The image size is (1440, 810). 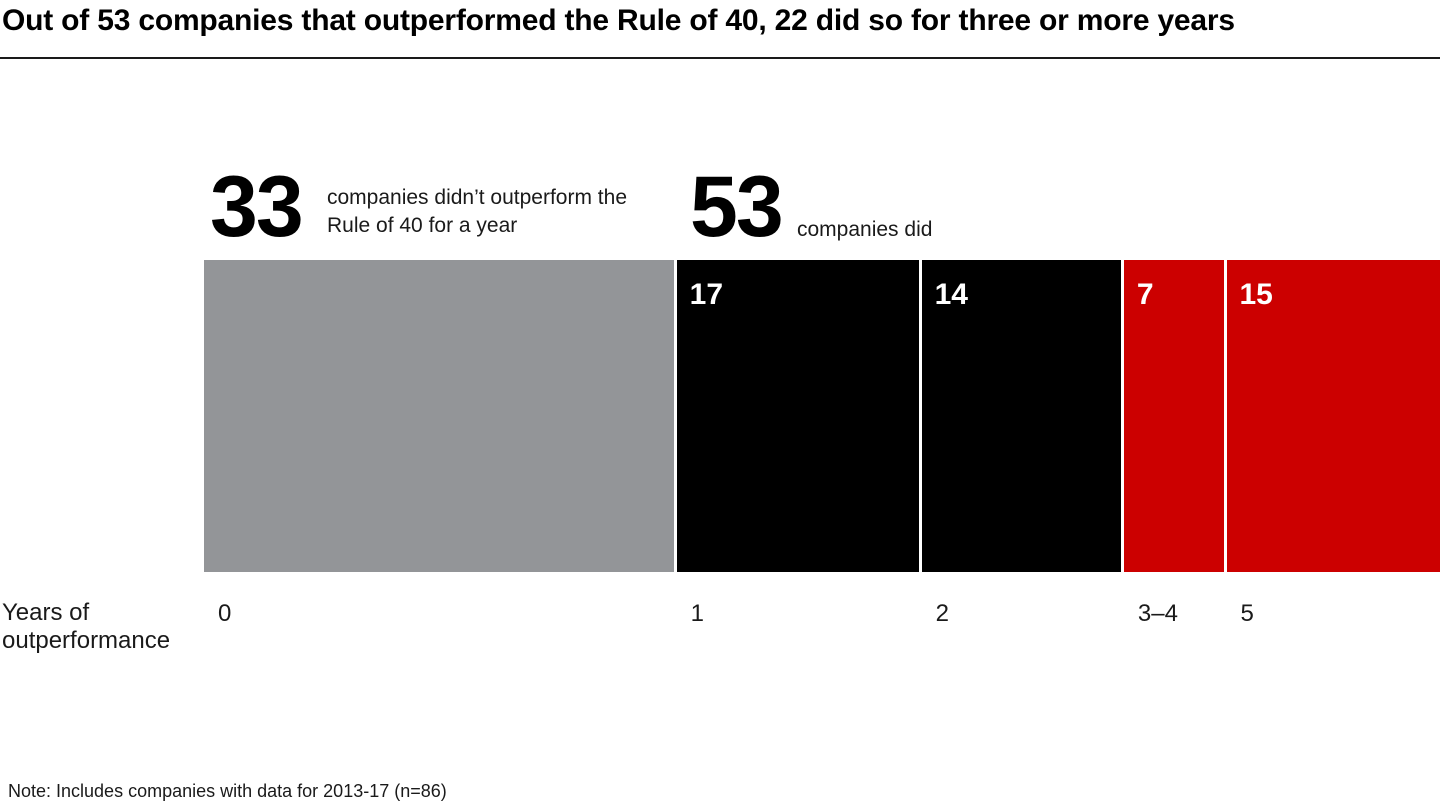 What do you see at coordinates (1256, 294) in the screenshot?
I see `bar-value-label: 15` at bounding box center [1256, 294].